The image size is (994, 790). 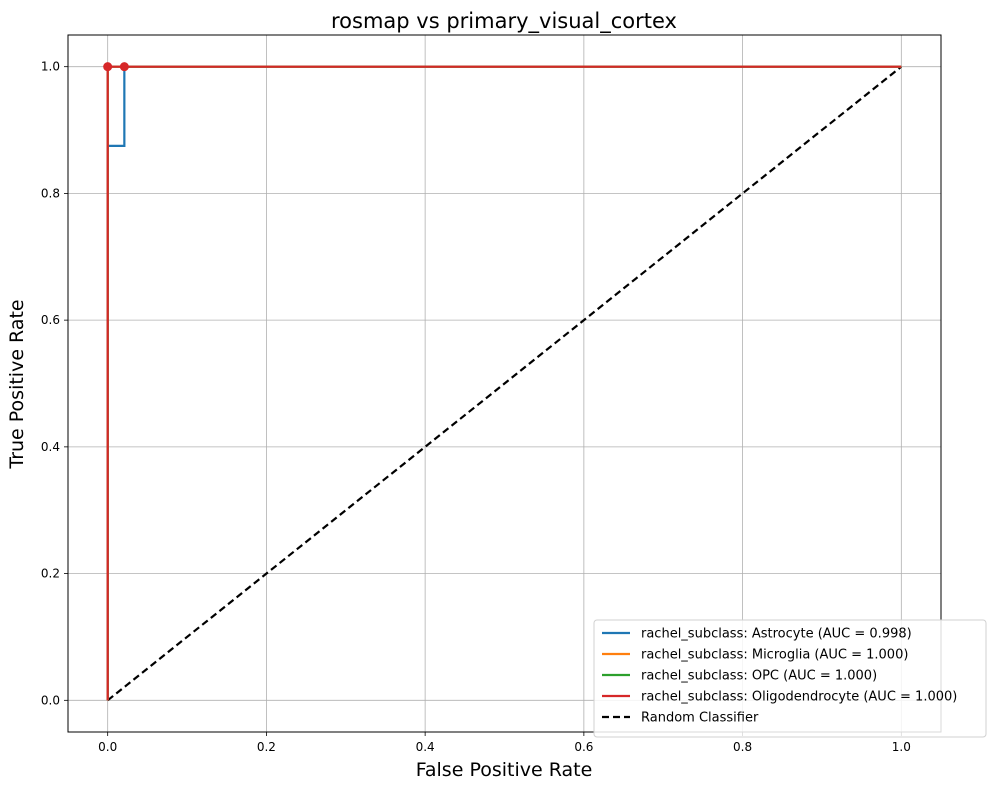 I want to click on y-tick-label: 0.2, so click(x=50, y=574).